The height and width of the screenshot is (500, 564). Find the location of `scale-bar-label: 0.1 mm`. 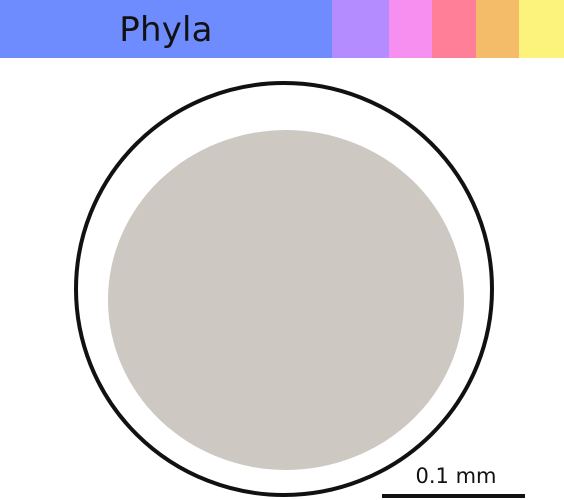

scale-bar-label: 0.1 mm is located at coordinates (456, 476).